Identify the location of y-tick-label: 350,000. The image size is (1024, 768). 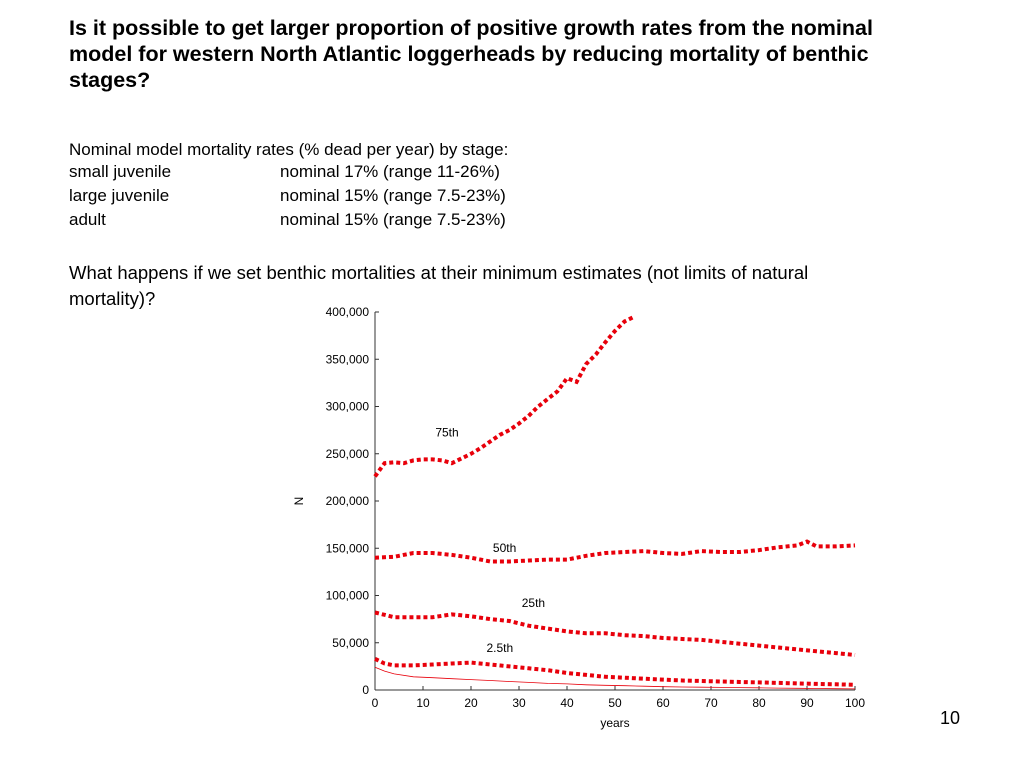
(348, 359).